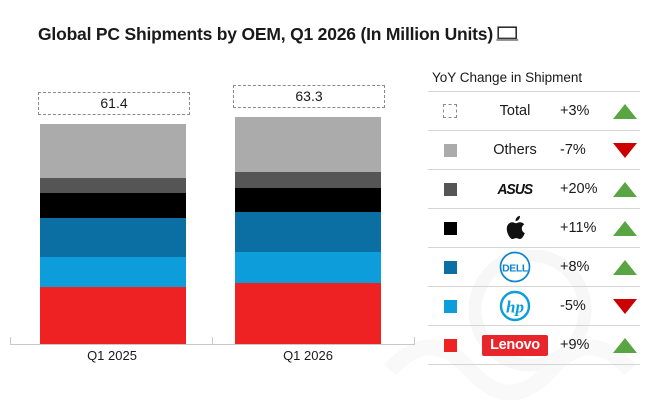 The height and width of the screenshot is (405, 655). I want to click on bar-segment-hp-2025, so click(113, 272).